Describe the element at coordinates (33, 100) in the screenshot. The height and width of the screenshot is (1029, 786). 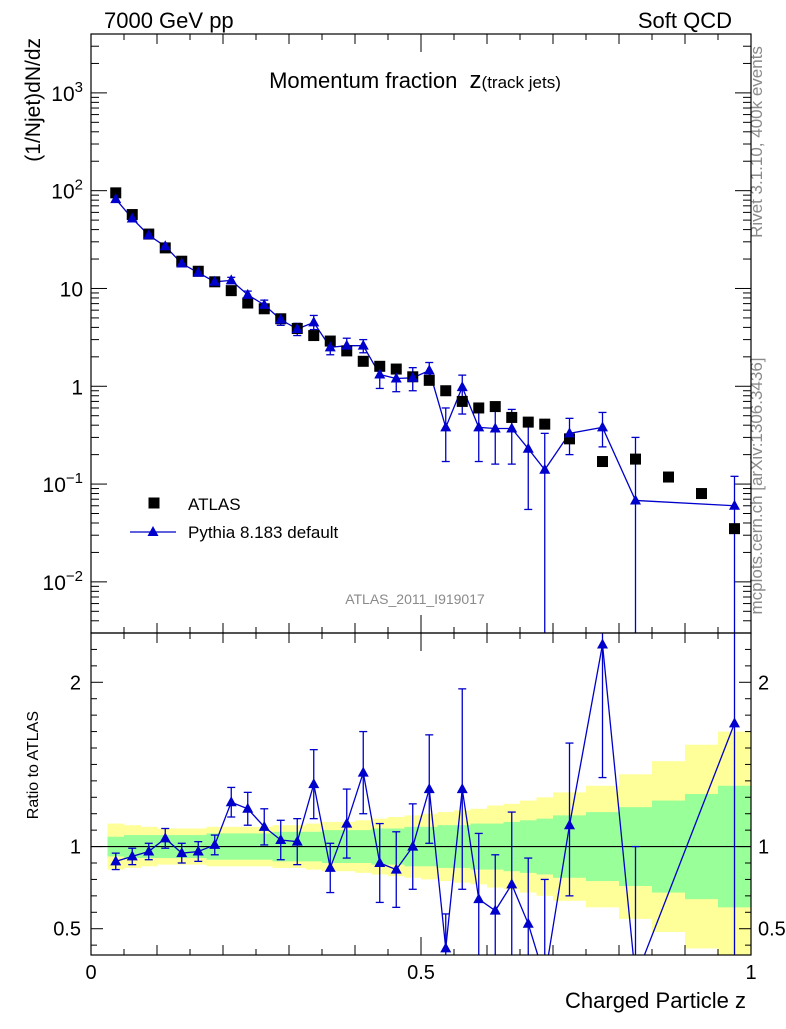
I see `main-ylabel: (1/Njet)dN/dz` at that location.